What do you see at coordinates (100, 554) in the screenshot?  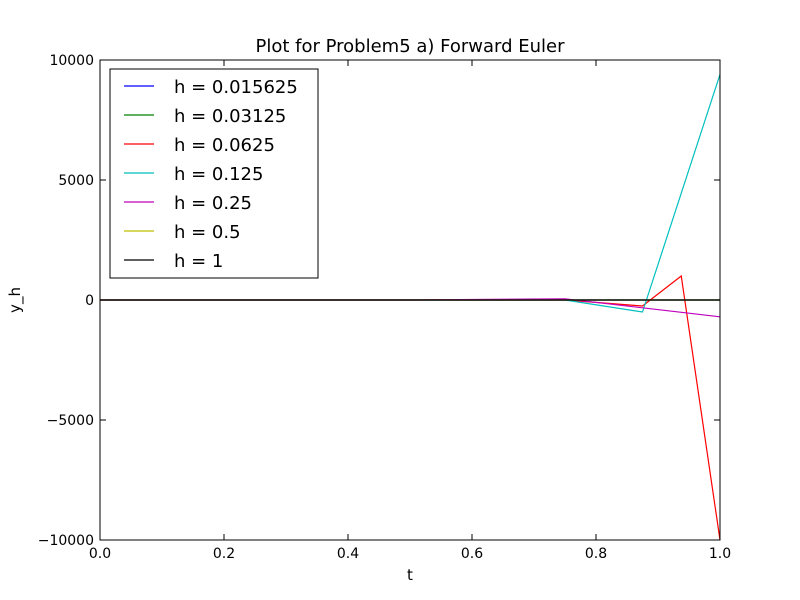 I see `x-tick-label: 0.0` at bounding box center [100, 554].